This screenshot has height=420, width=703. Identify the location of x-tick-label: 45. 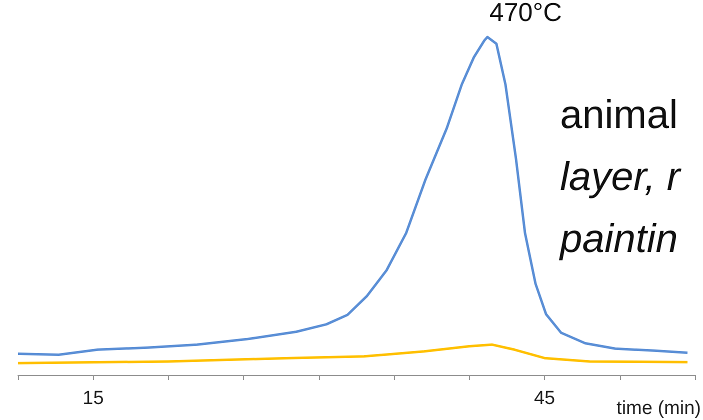
(545, 398).